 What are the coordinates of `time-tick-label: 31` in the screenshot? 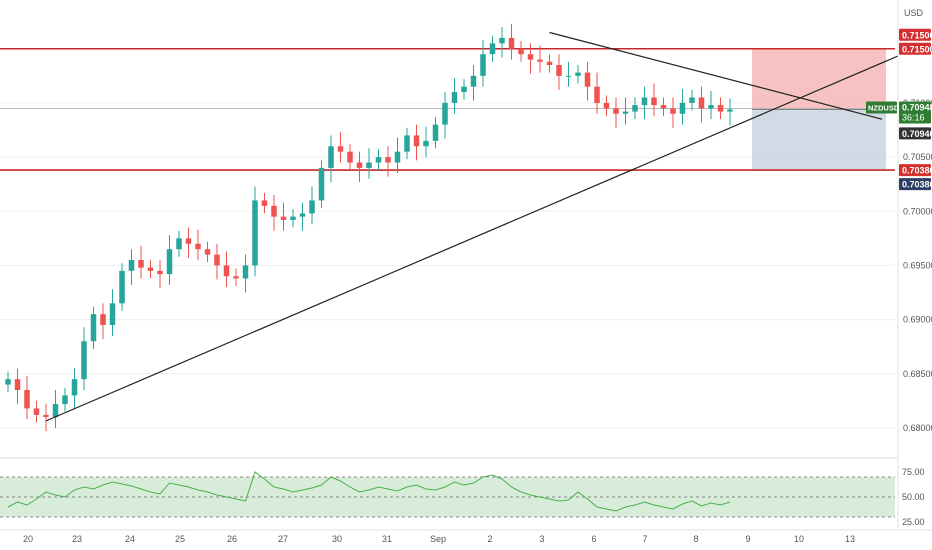 It's located at (387, 539).